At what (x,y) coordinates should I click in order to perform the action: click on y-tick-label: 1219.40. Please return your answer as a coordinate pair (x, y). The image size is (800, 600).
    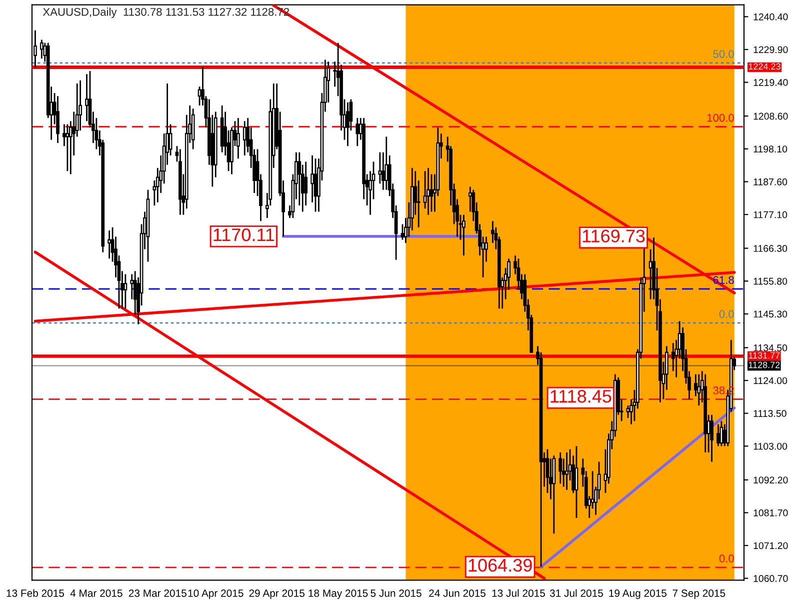
    Looking at the image, I should click on (771, 82).